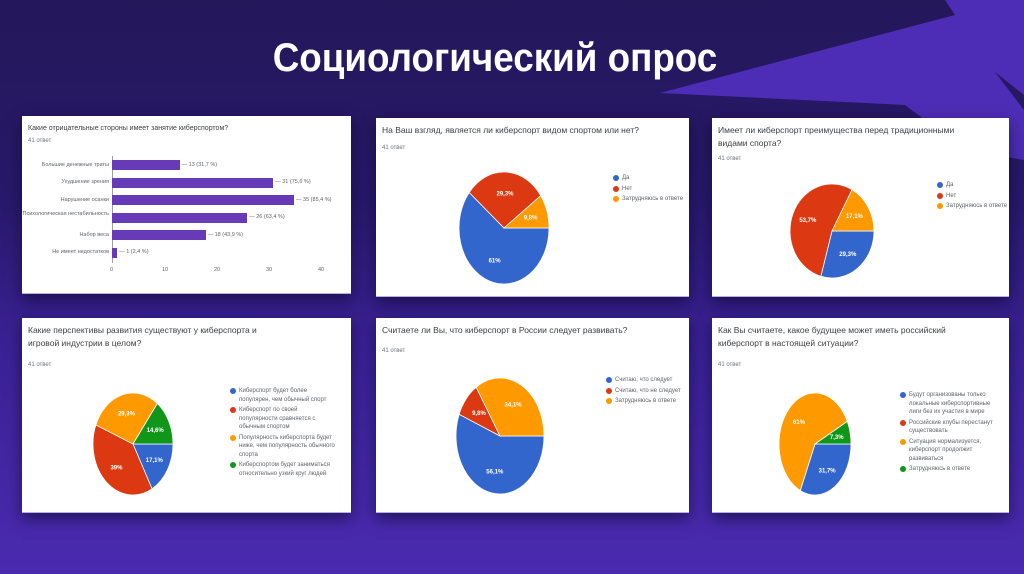 Image resolution: width=1024 pixels, height=574 pixels. Describe the element at coordinates (973, 185) in the screenshot. I see `legend-item: Да` at that location.